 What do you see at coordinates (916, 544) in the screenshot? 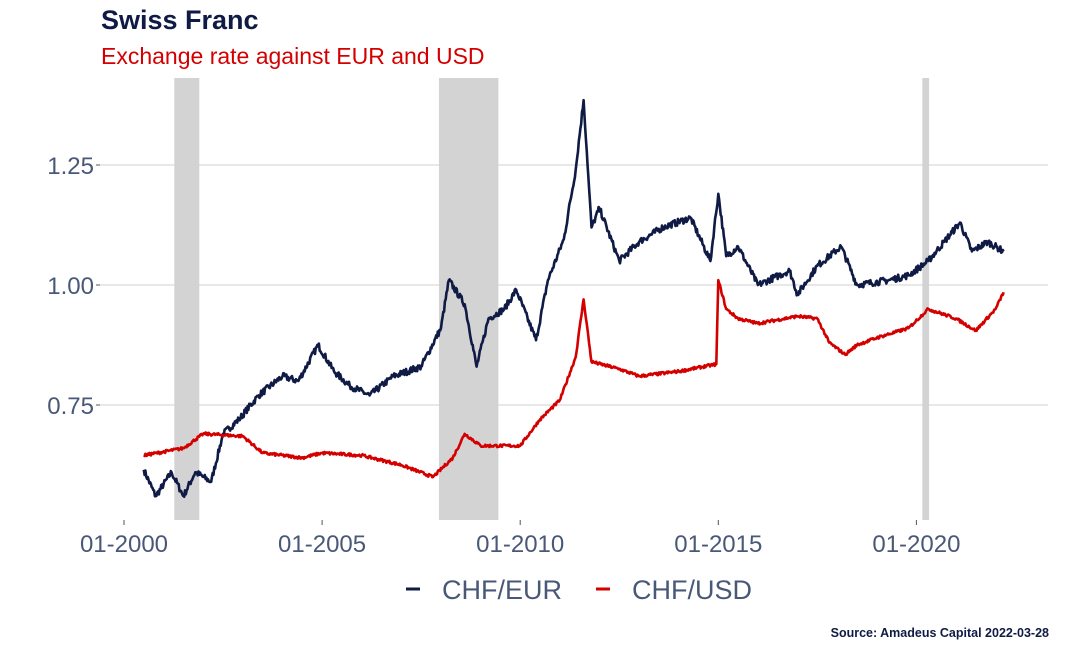
I see `x-tick-label: 01-2020` at bounding box center [916, 544].